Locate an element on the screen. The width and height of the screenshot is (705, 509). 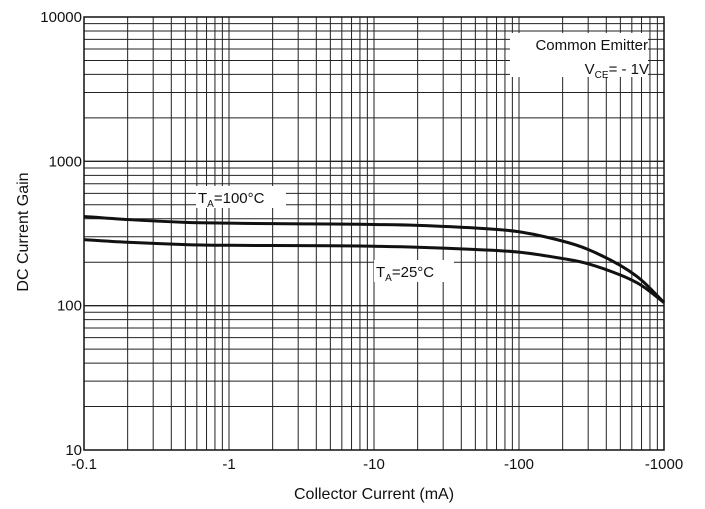
series-label-100c: TA=100°C is located at coordinates (231, 200).